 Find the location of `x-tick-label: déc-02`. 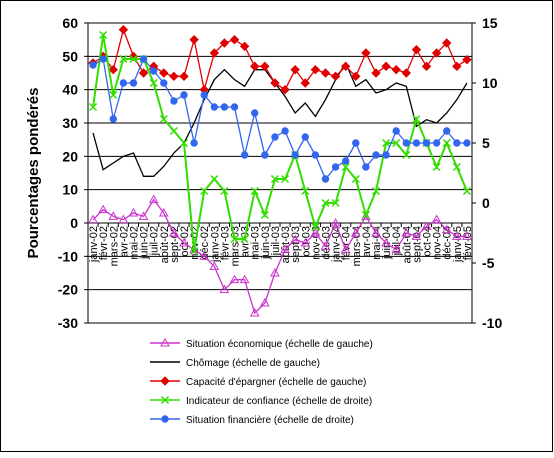

x-tick-label: déc-02 is located at coordinates (205, 243).